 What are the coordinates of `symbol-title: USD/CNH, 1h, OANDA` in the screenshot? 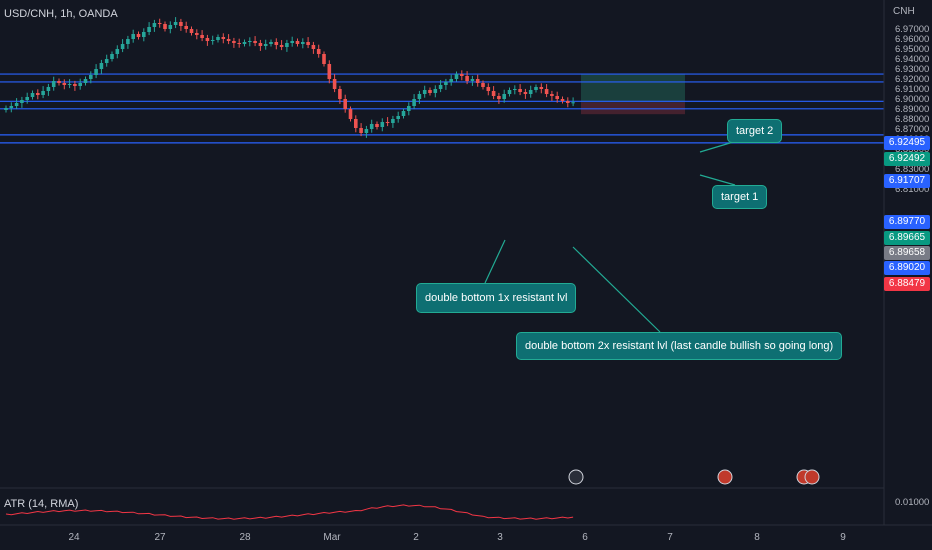 It's located at (61, 14).